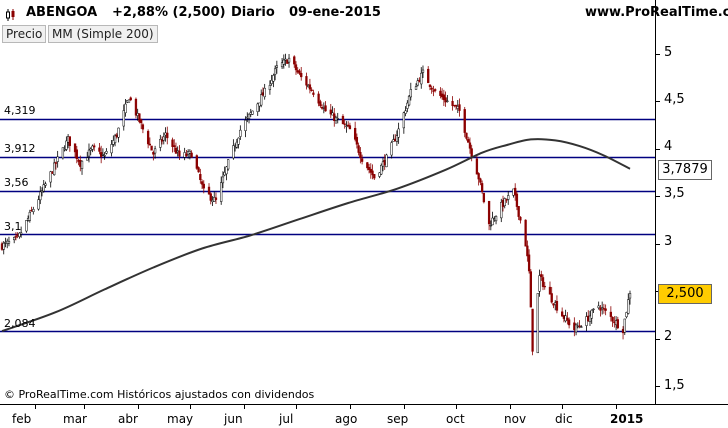  What do you see at coordinates (62, 12) in the screenshot?
I see `ticker-symbol: ABENGOA` at bounding box center [62, 12].